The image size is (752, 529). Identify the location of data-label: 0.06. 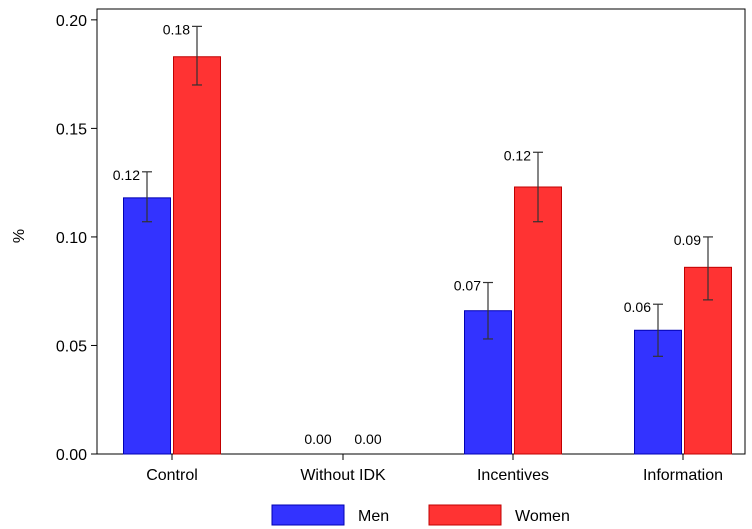
(637, 307).